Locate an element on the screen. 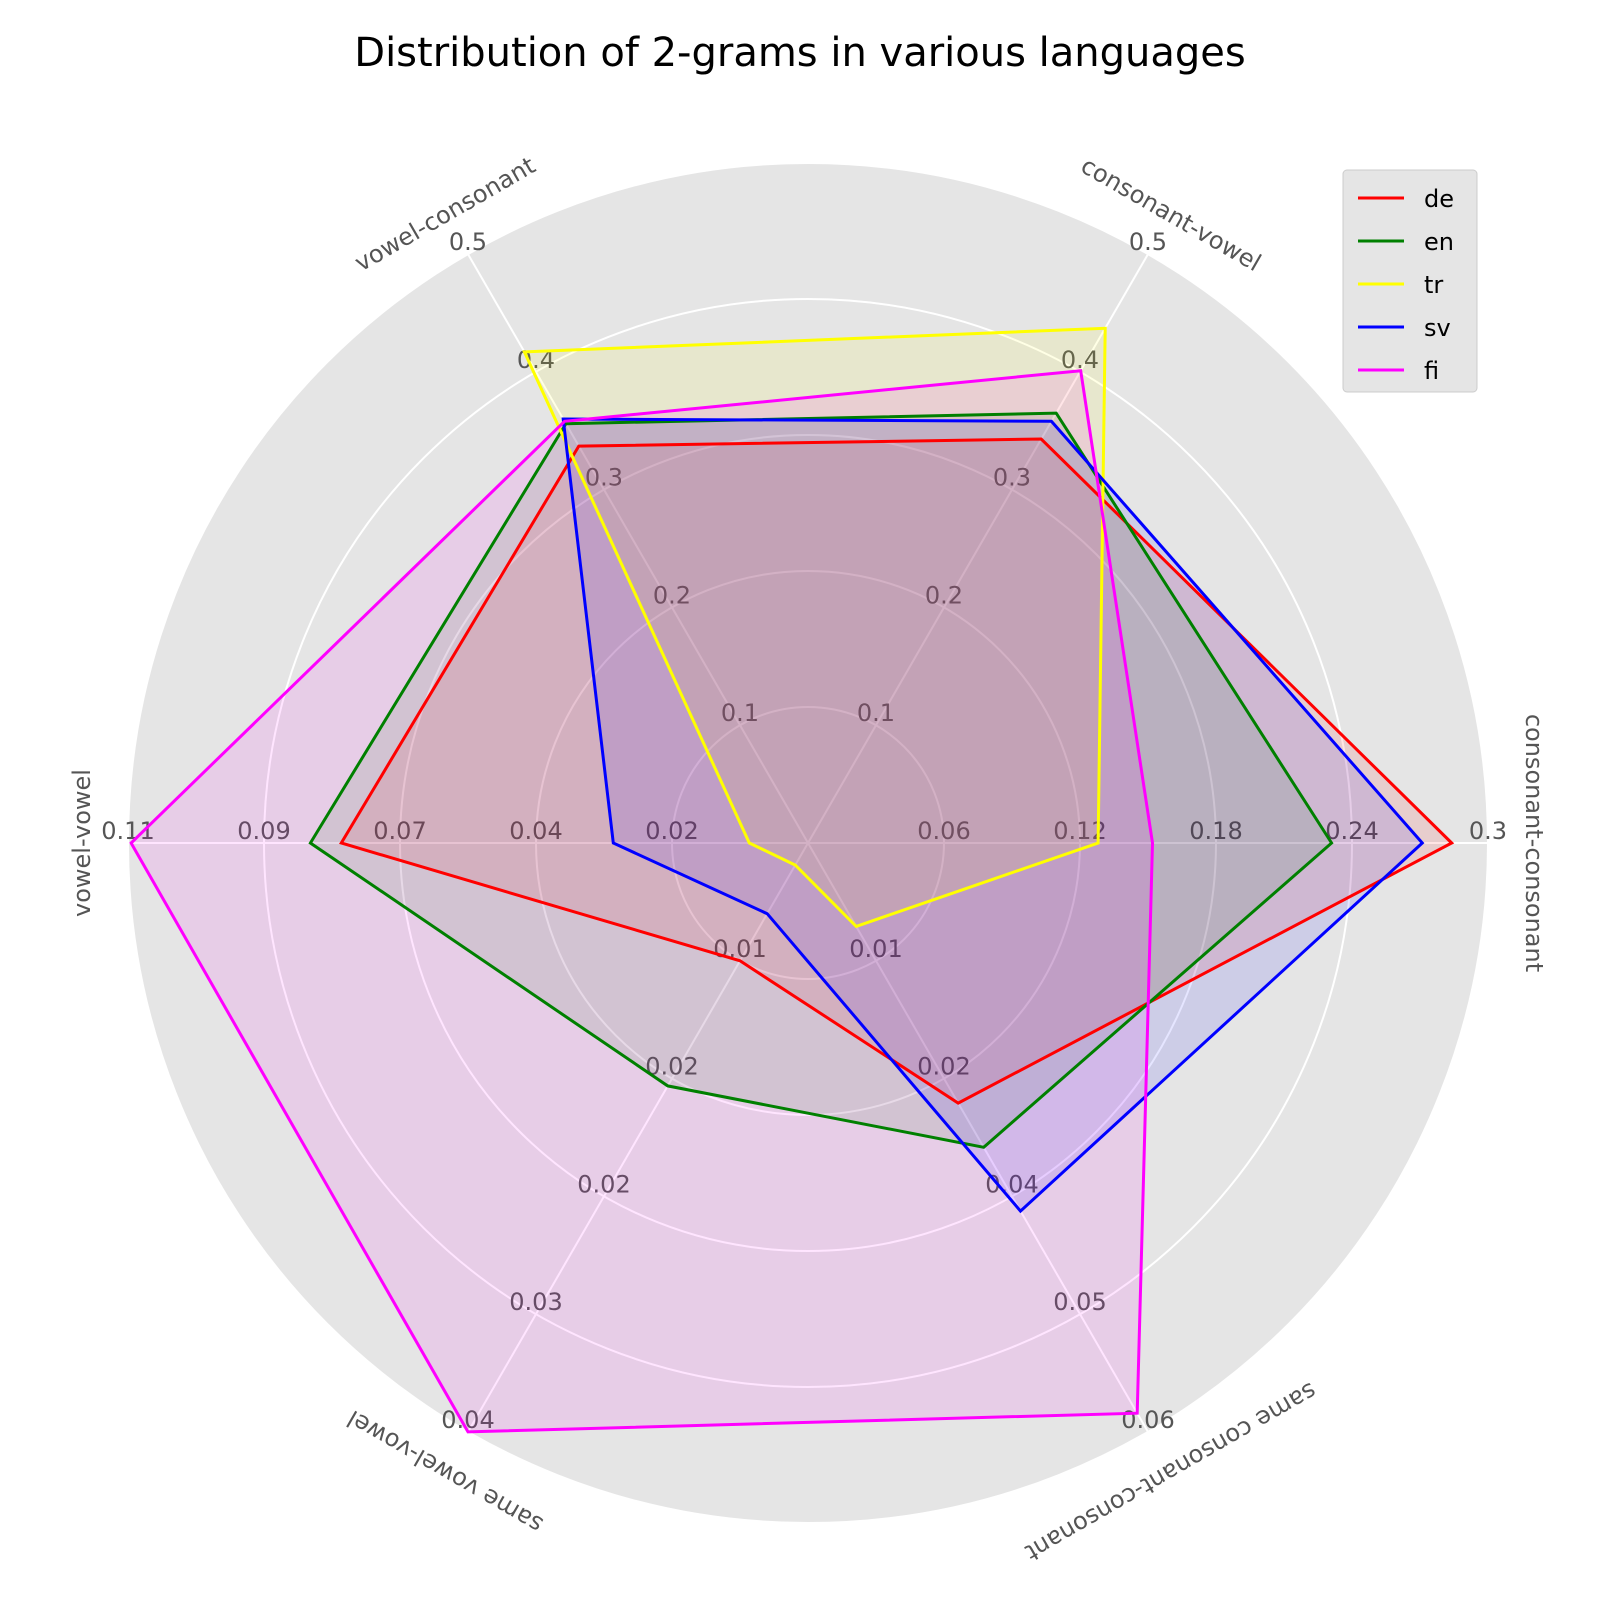 The height and width of the screenshot is (1600, 1600). tick-label: 0.05 is located at coordinates (1079, 1302).